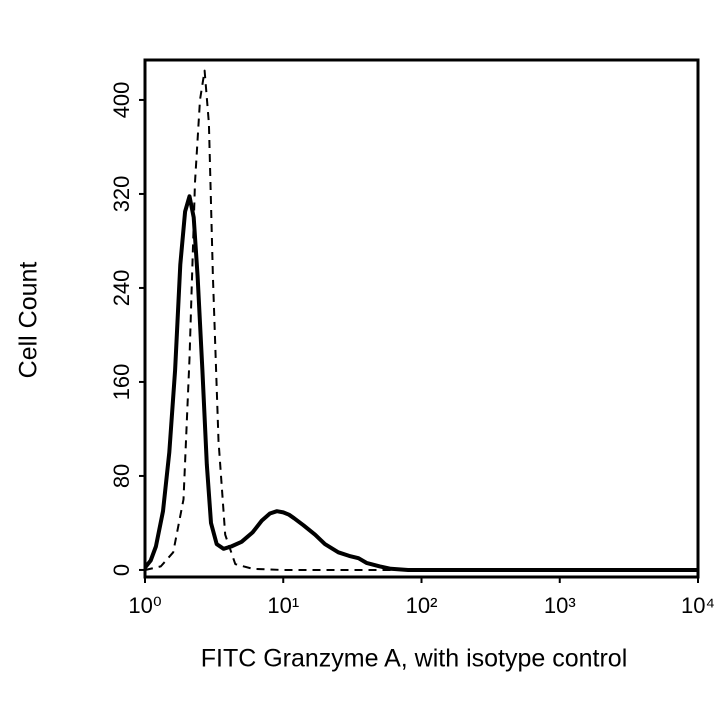  Describe the element at coordinates (121, 100) in the screenshot. I see `y-tick-label: 400` at that location.